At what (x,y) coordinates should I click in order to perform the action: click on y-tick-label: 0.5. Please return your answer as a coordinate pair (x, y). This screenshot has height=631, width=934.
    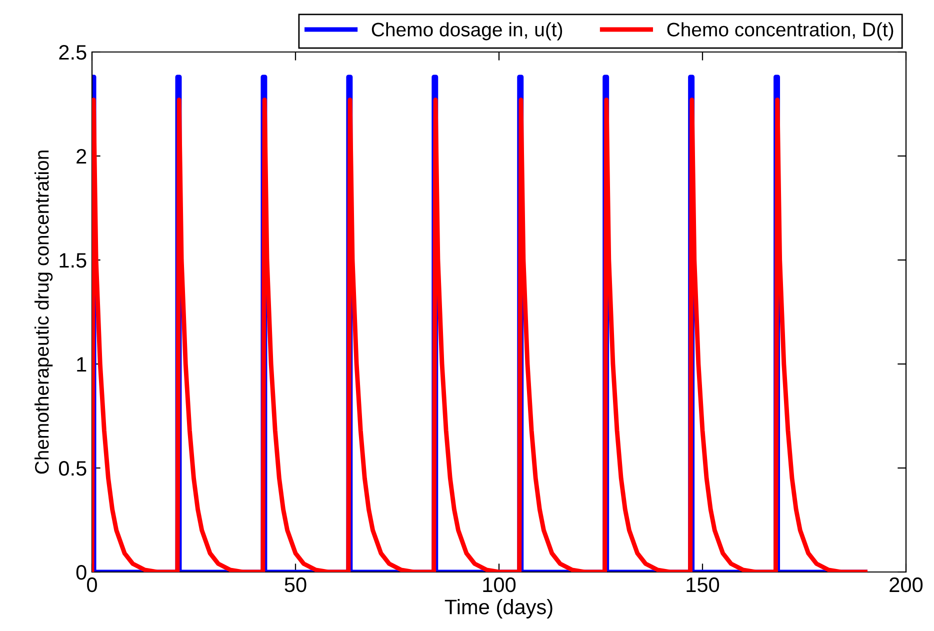
    Looking at the image, I should click on (72, 468).